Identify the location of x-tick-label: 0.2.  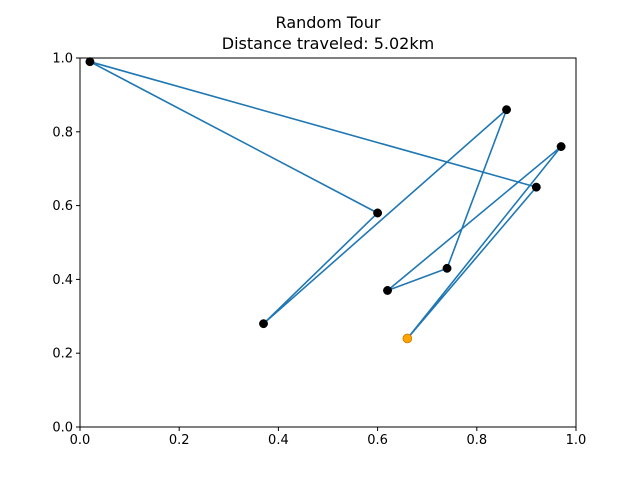
(179, 440).